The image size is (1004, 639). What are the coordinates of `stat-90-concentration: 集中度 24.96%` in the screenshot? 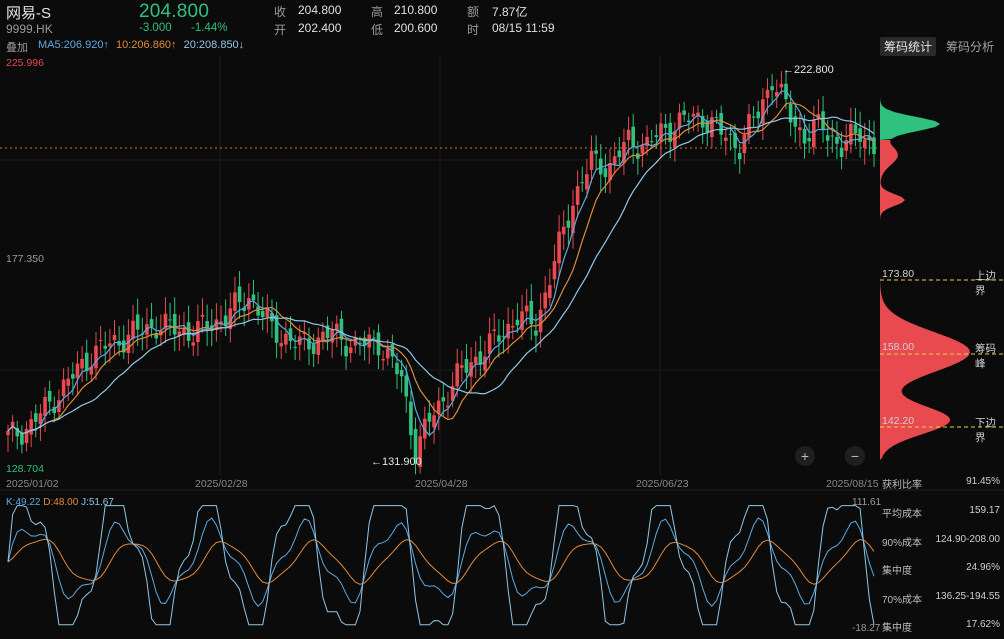 It's located at (941, 569).